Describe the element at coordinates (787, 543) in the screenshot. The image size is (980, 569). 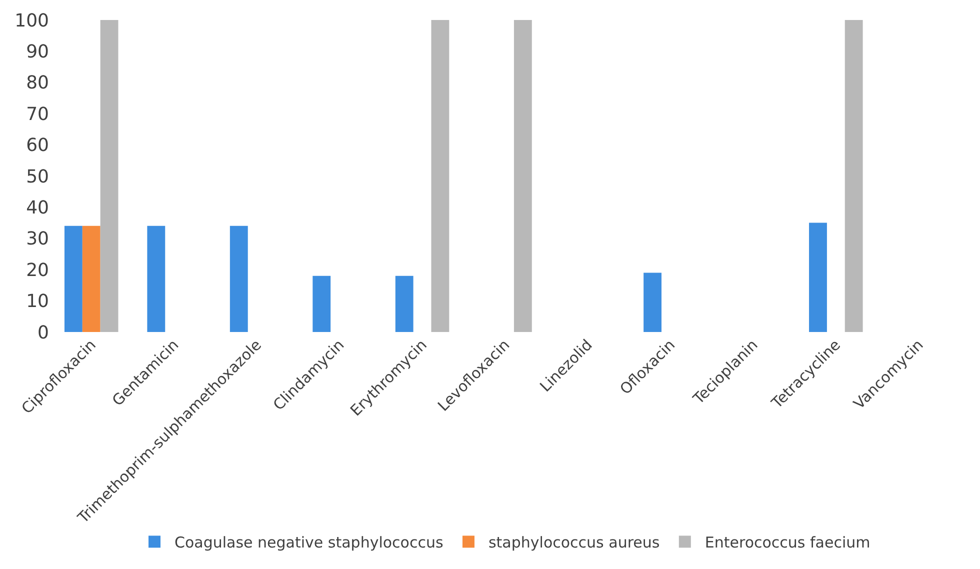
I see `legend-label: Enterococcus faecium` at that location.